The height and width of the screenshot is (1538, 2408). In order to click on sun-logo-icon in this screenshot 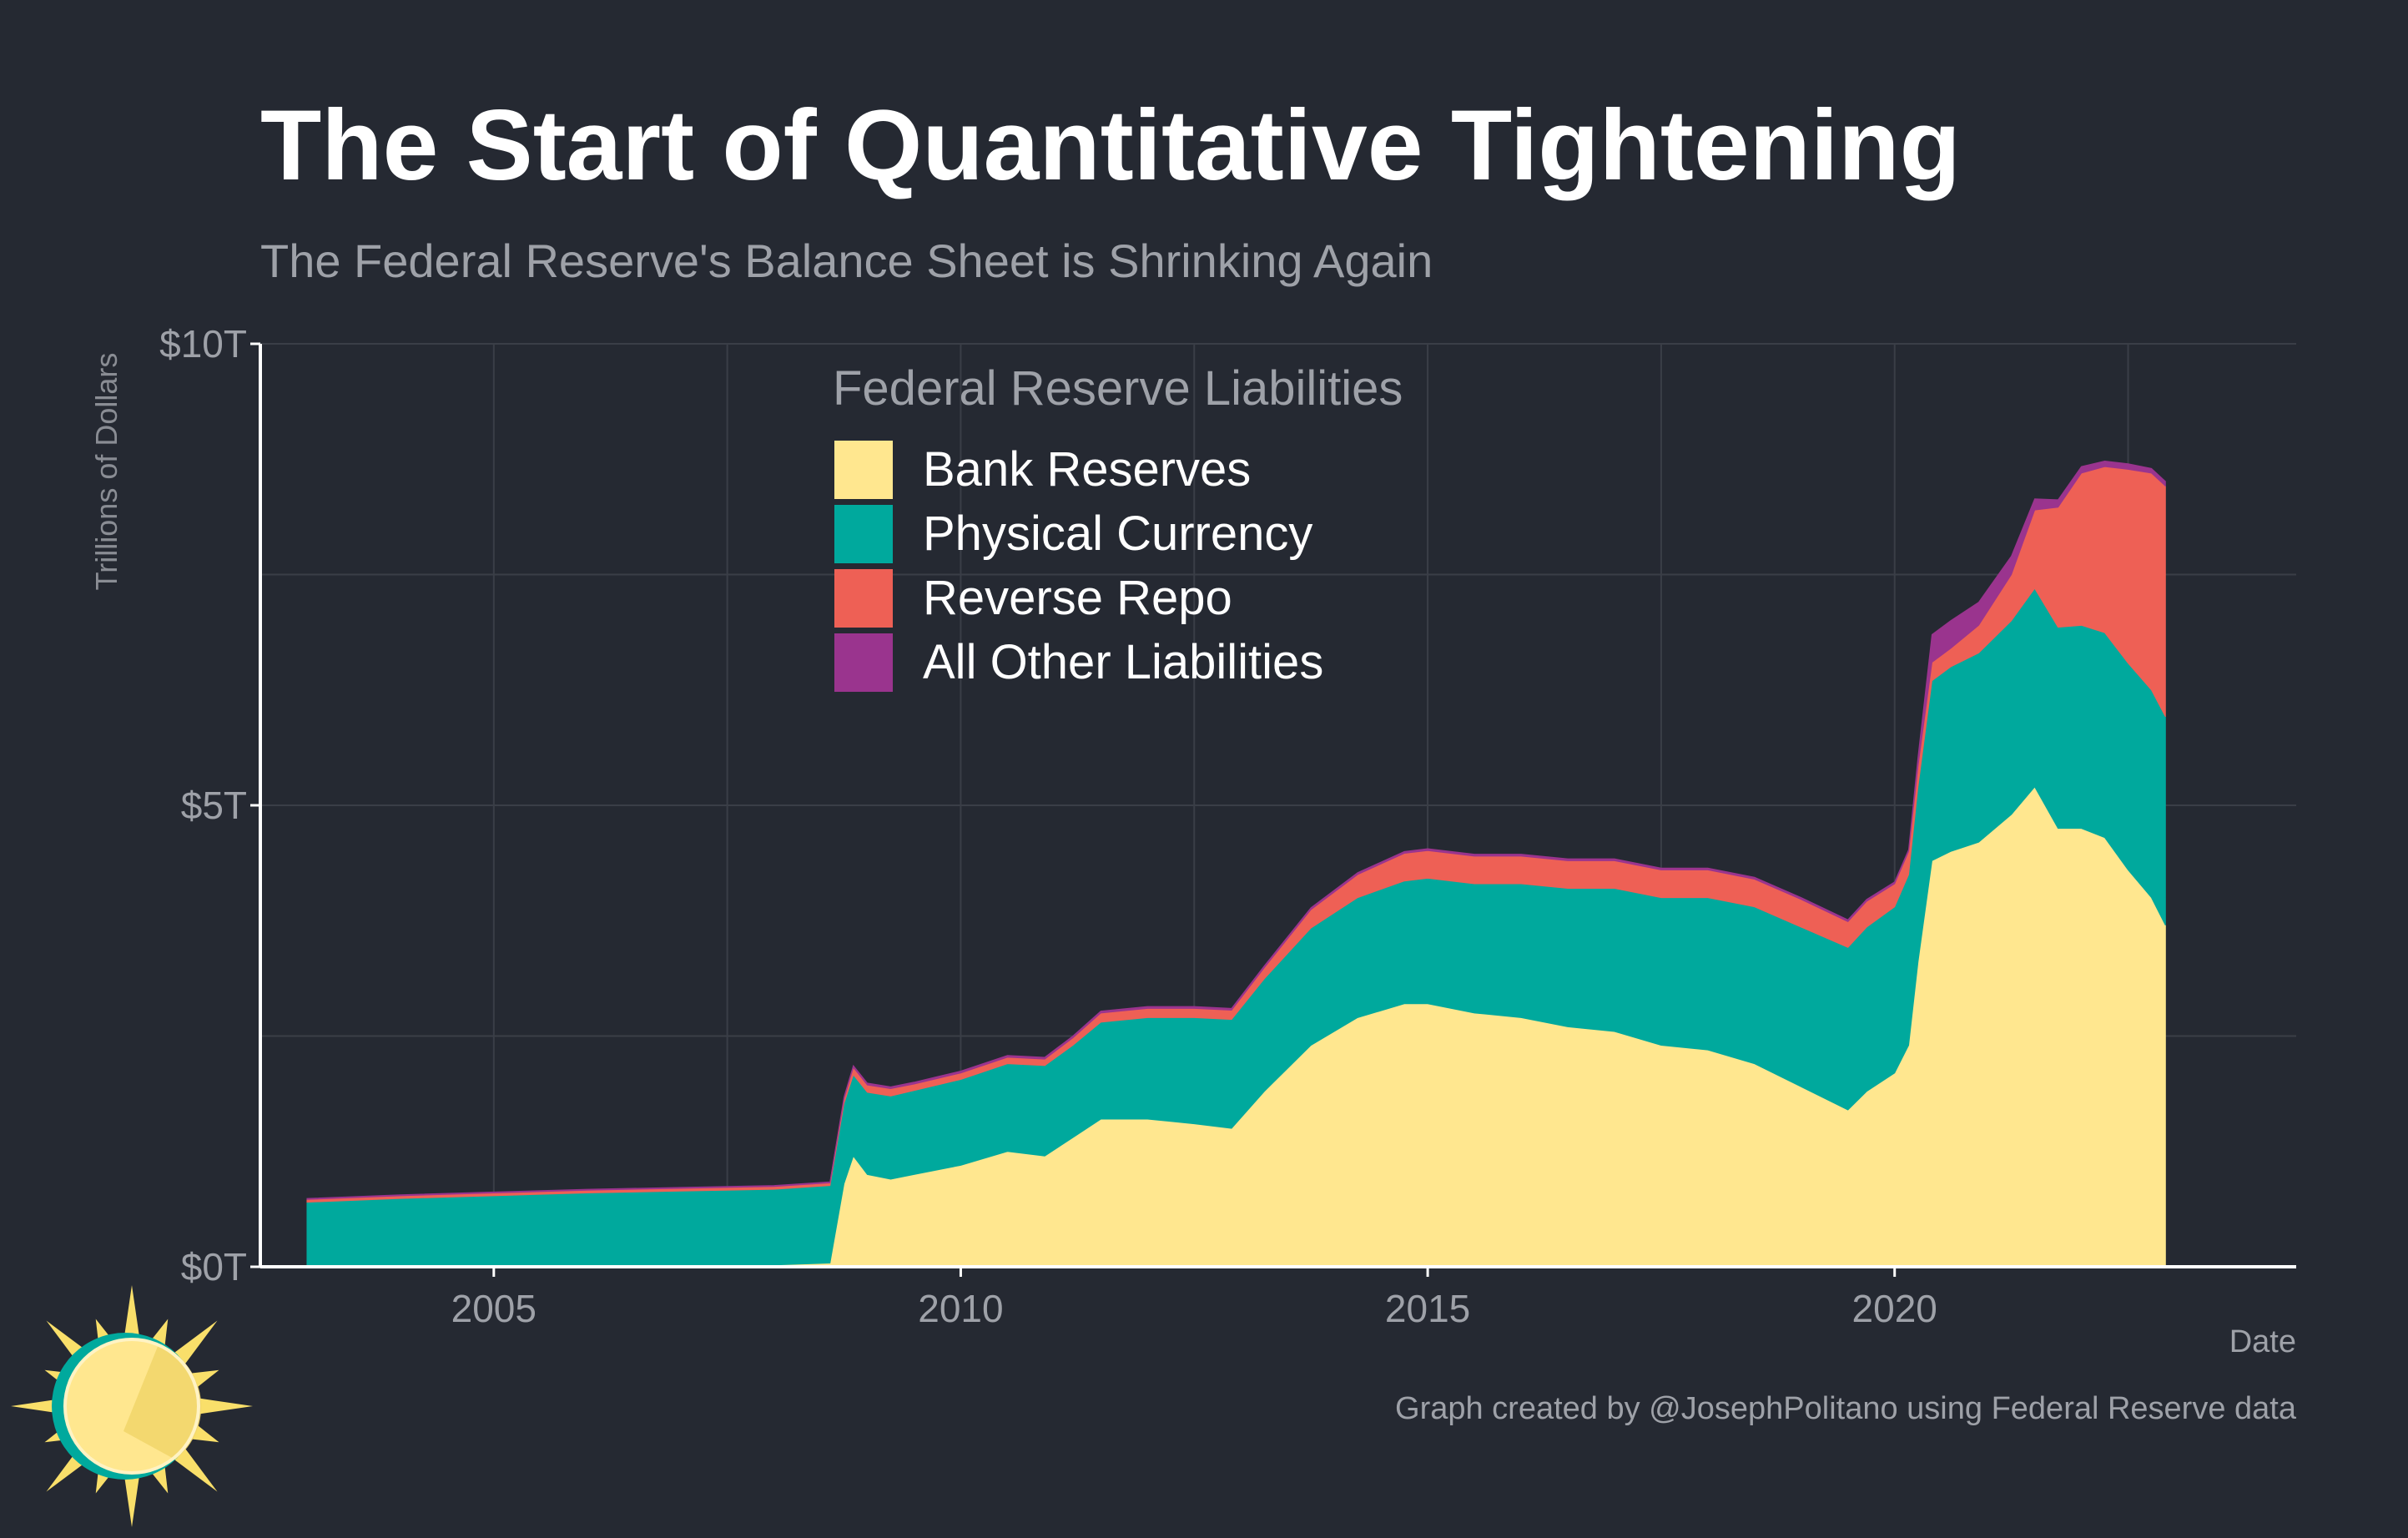, I will do `click(132, 1406)`.